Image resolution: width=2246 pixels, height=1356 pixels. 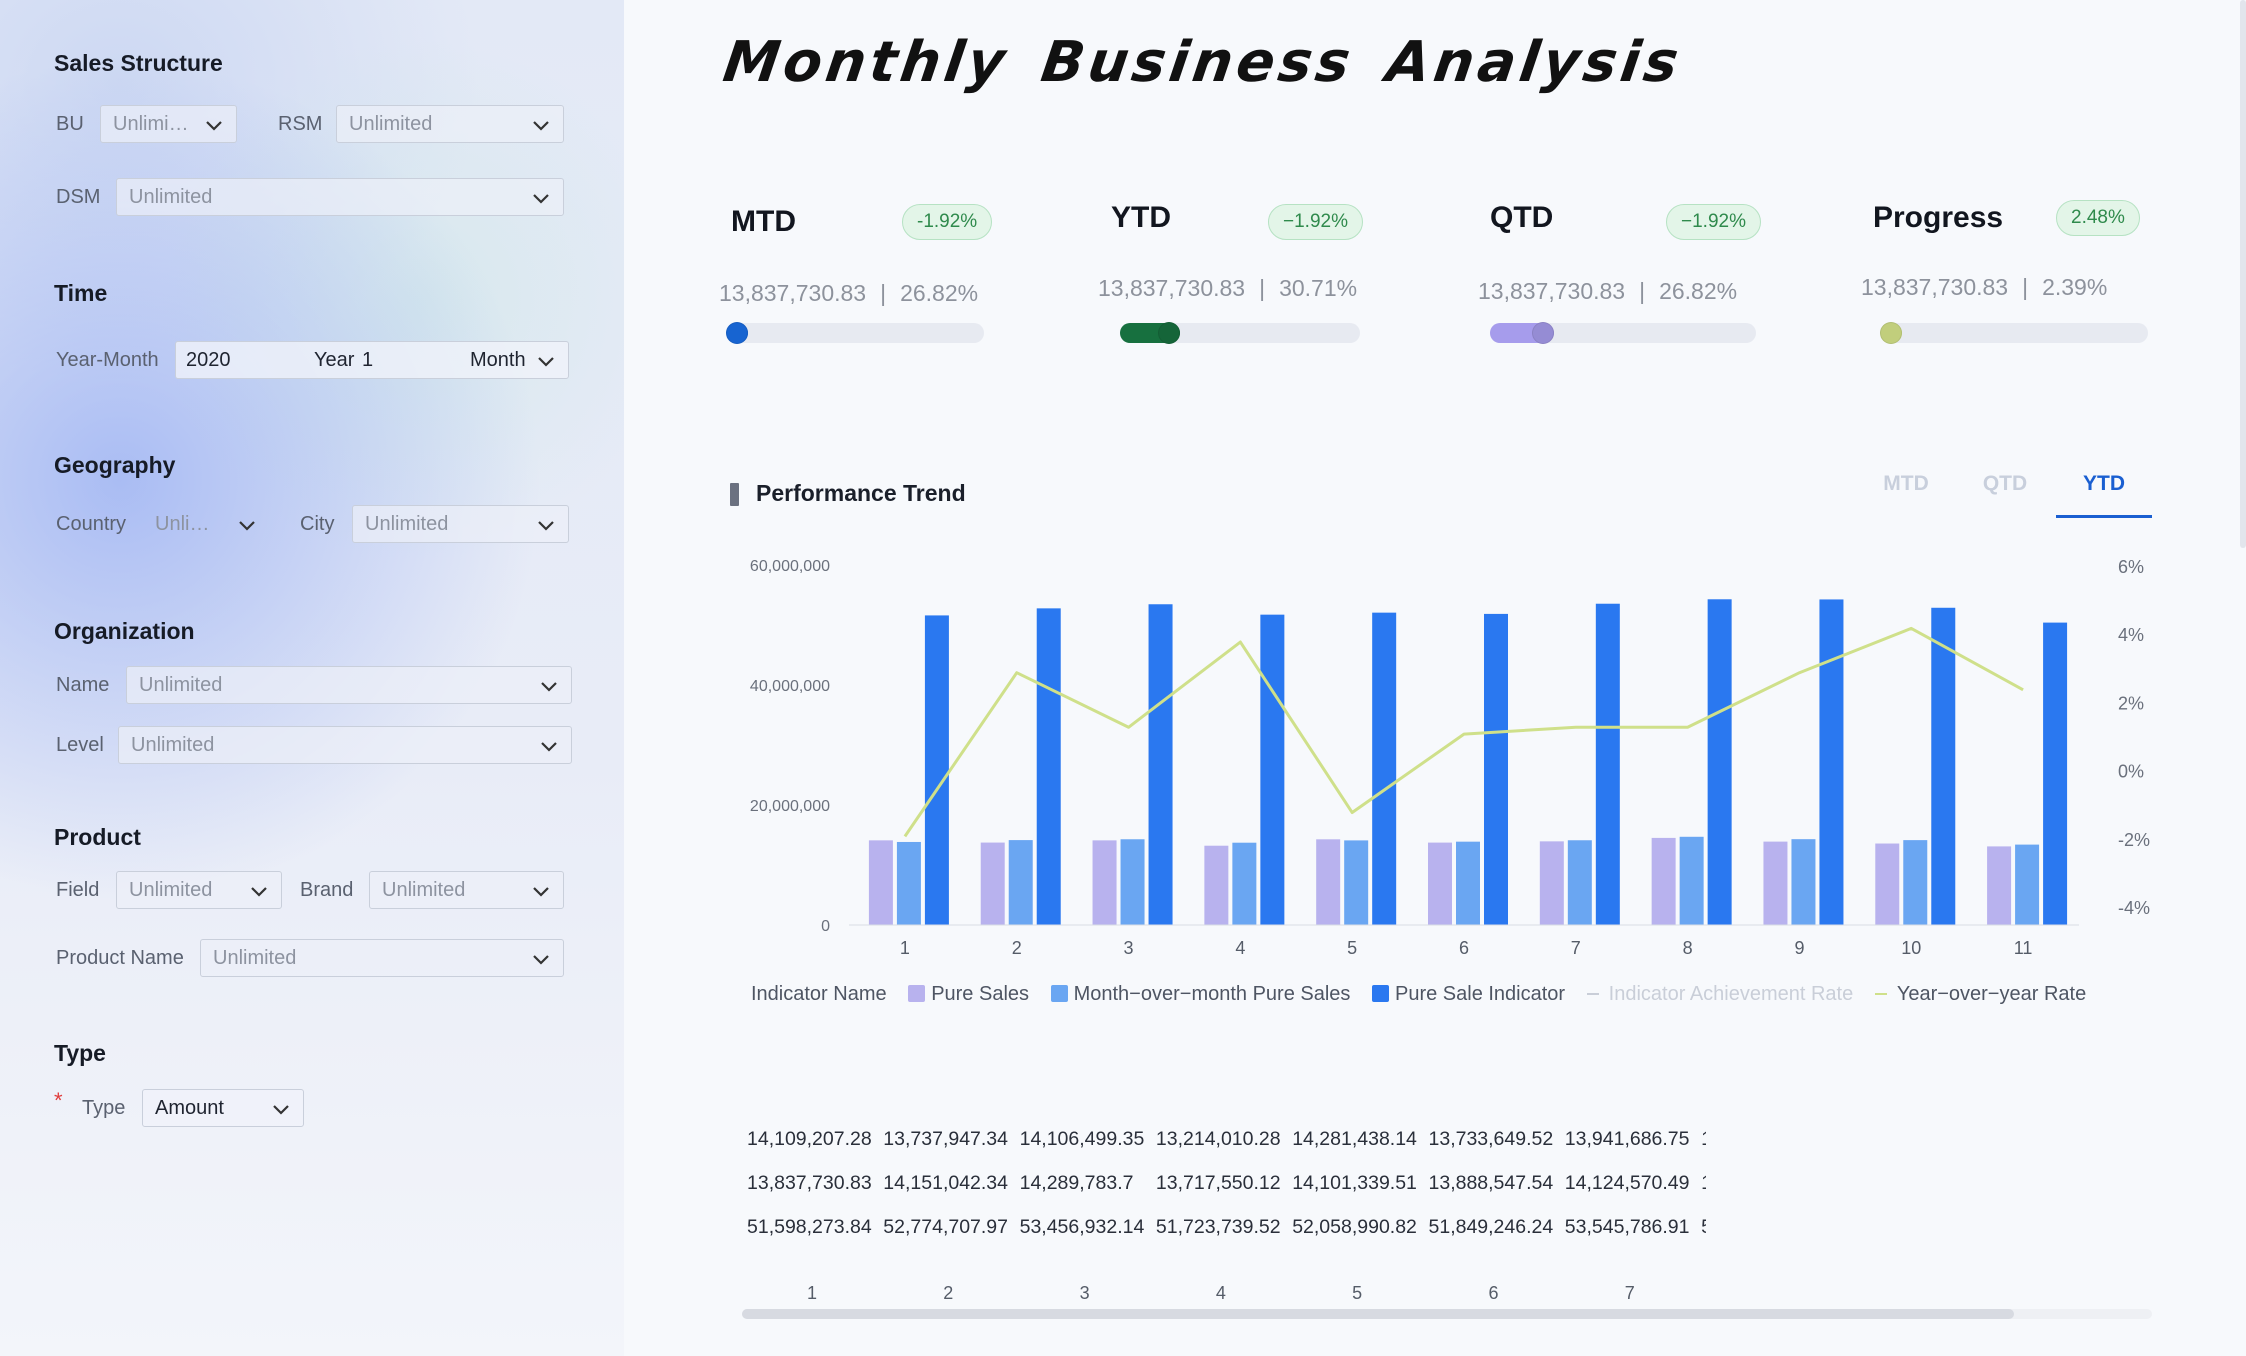 I want to click on legend-item-achievement-rate: Indicator Achievement Rate, so click(x=1720, y=994).